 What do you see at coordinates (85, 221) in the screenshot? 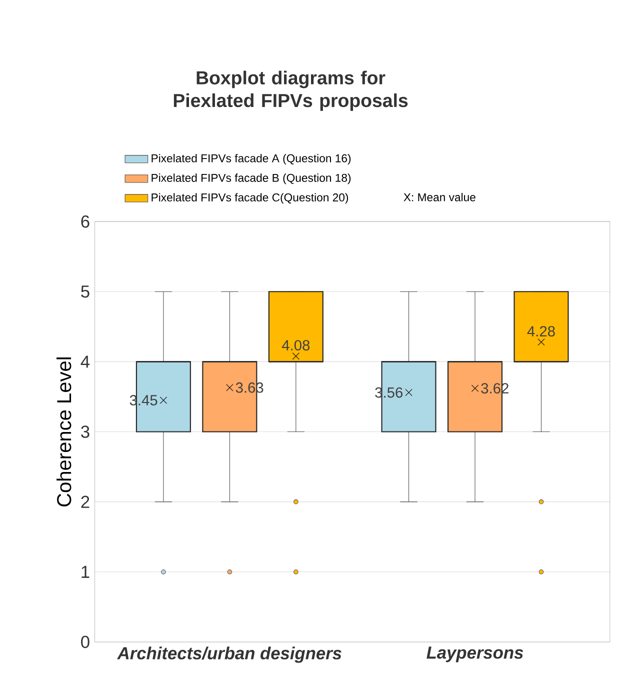
I see `y-tick-label: 6` at bounding box center [85, 221].